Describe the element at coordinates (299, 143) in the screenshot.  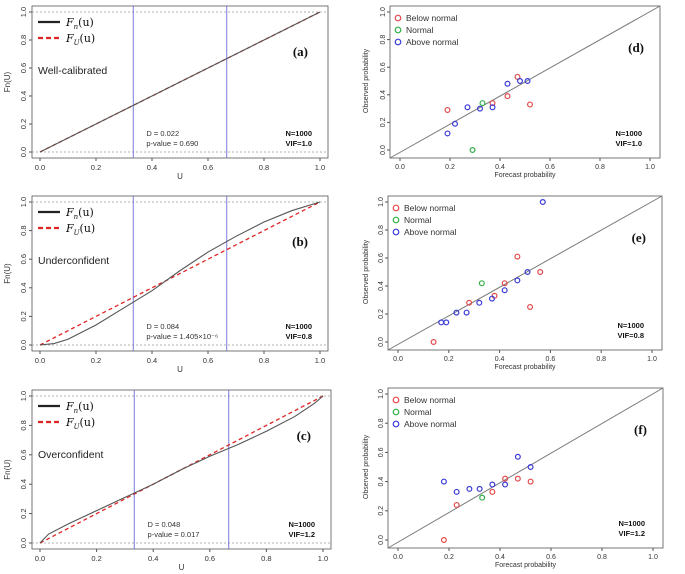
I see `vif-value: VIF=1.0` at that location.